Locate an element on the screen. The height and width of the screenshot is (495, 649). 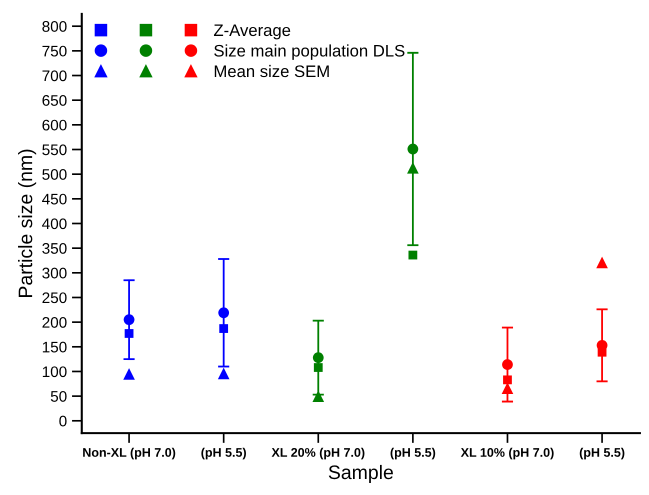
x-tick-label: XL 10% (pH 7.0) is located at coordinates (507, 454).